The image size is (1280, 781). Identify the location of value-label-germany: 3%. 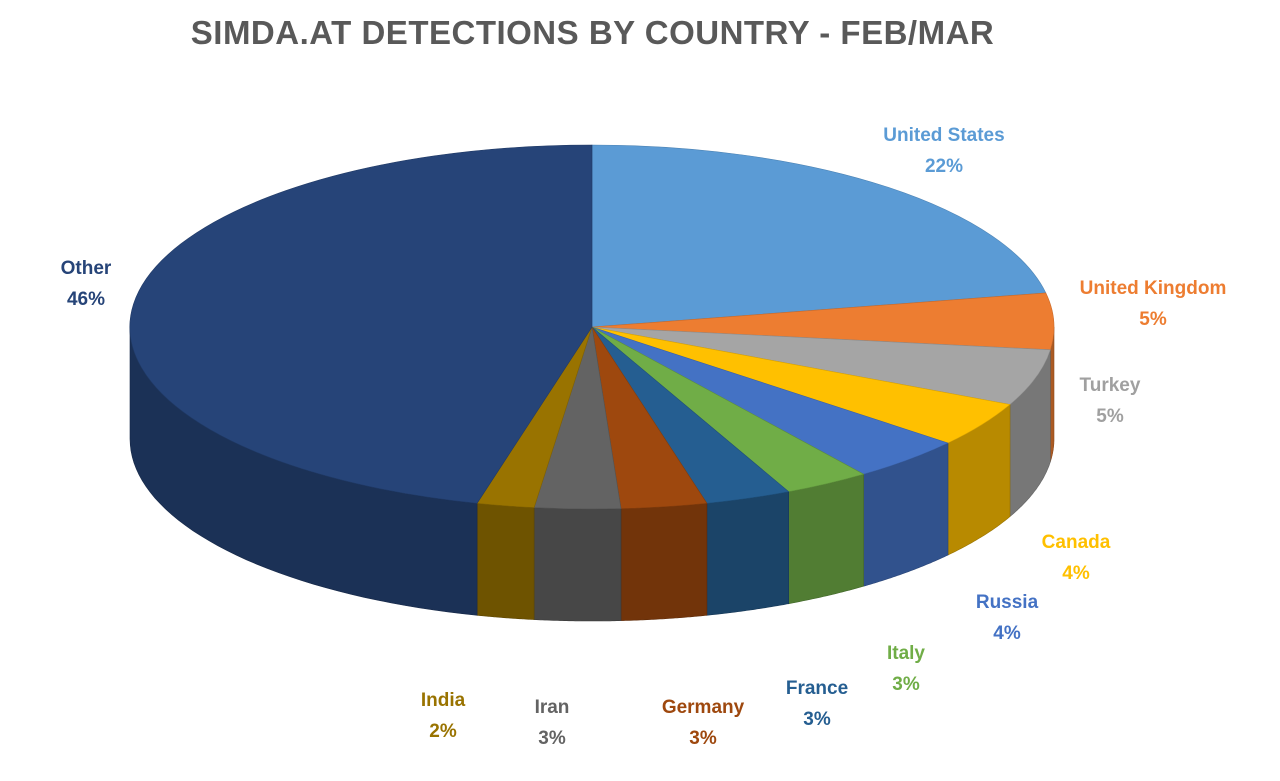
(703, 738).